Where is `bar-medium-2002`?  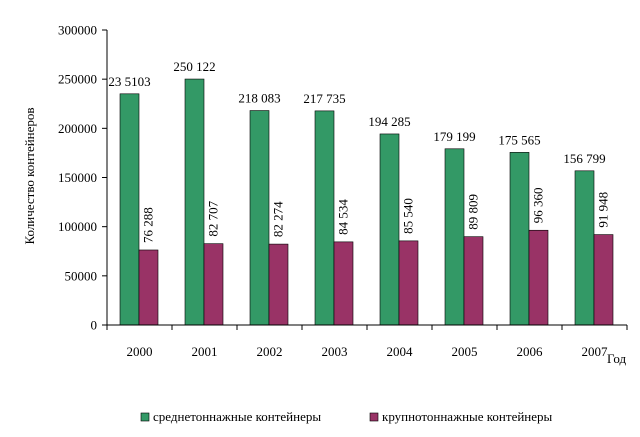
bar-medium-2002 is located at coordinates (259, 218).